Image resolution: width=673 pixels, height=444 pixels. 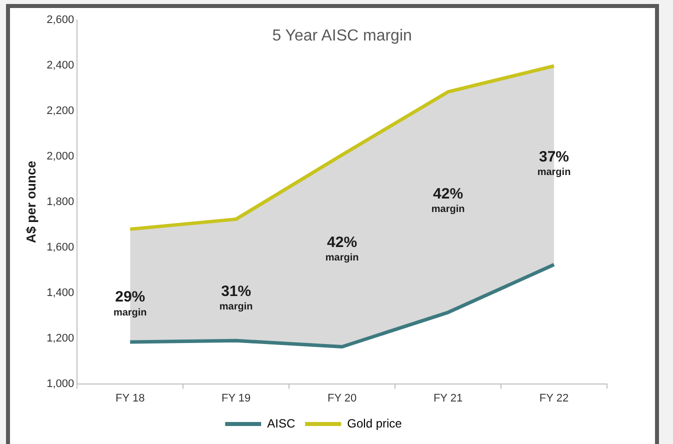 What do you see at coordinates (554, 398) in the screenshot?
I see `x-tick-label: FY 22` at bounding box center [554, 398].